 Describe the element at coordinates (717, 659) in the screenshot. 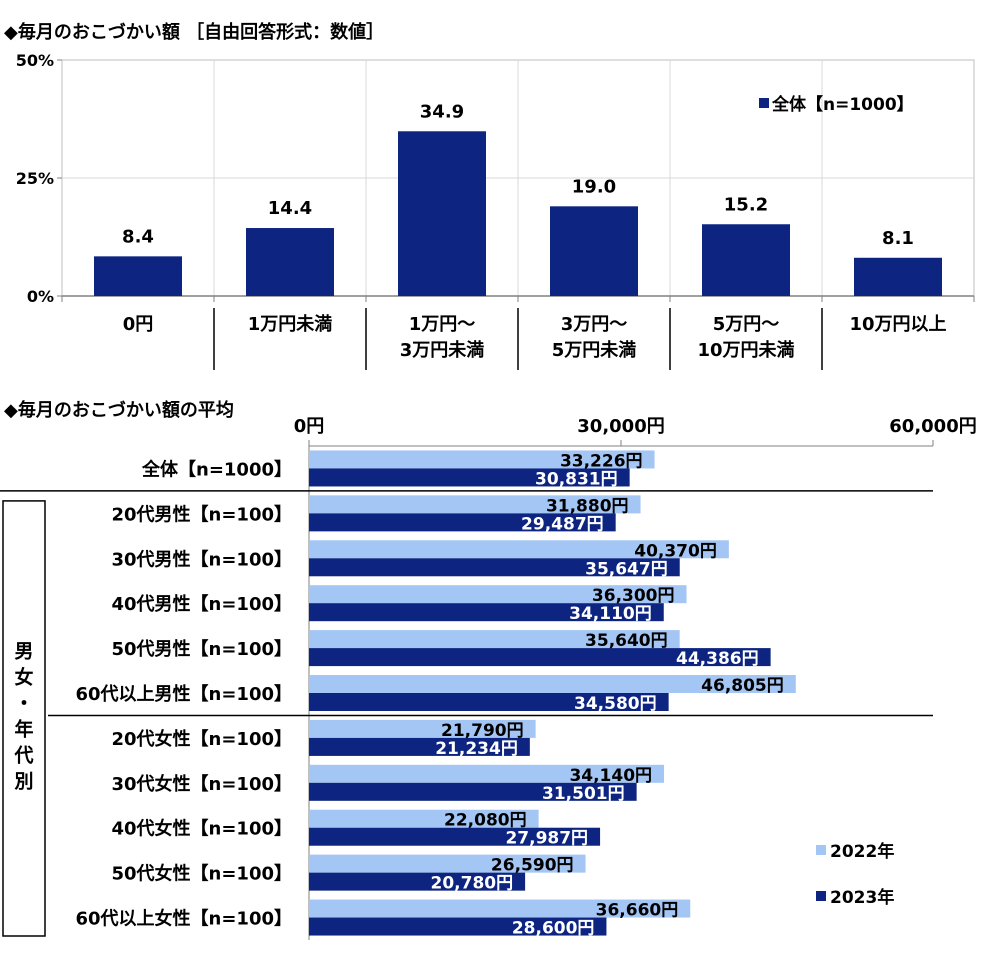

I see `chart2-data-label-2023: 44,386円` at that location.